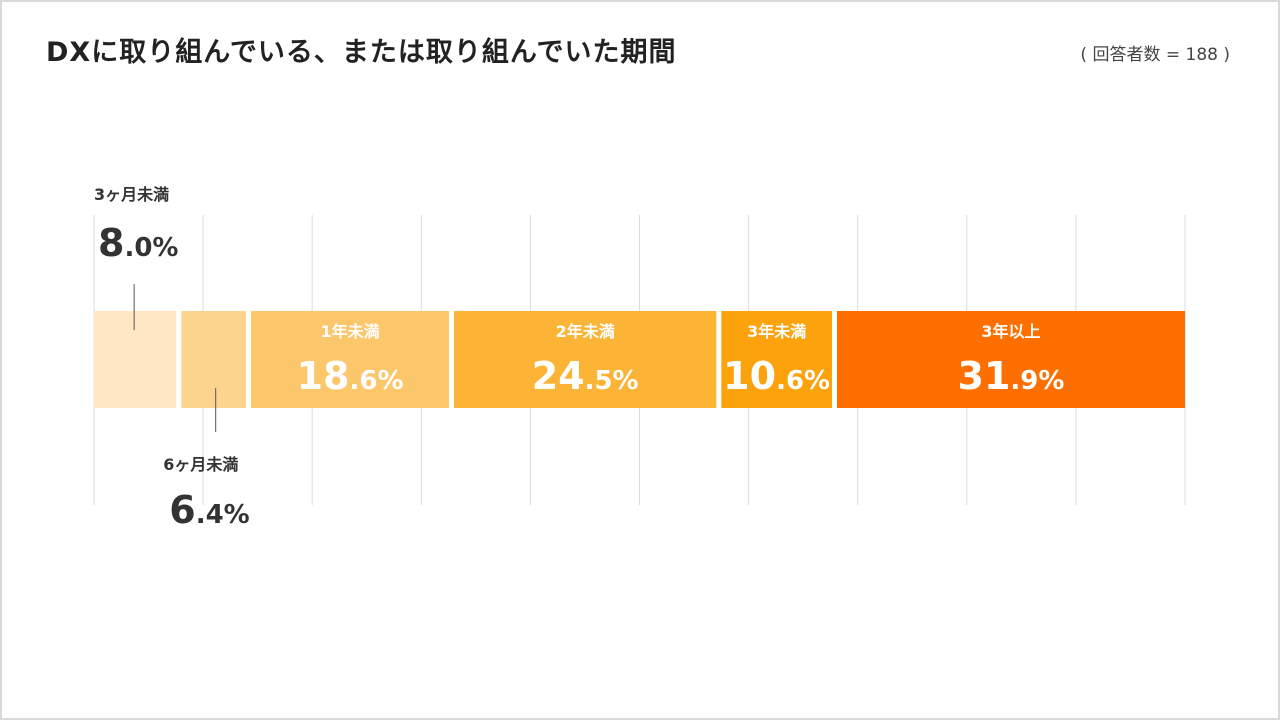 The image size is (1280, 720). I want to click on value-label: 6.4%, so click(209, 510).